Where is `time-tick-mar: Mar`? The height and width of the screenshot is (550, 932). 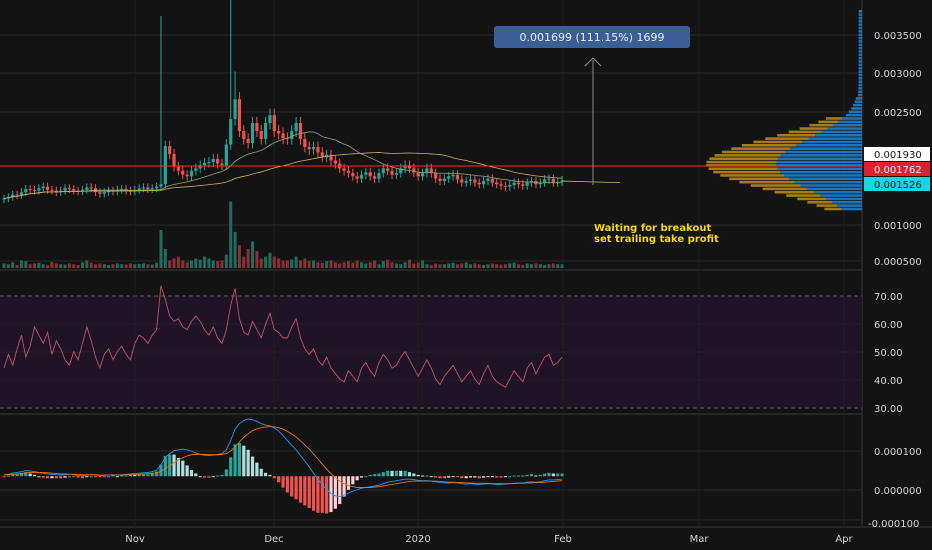 time-tick-mar: Mar is located at coordinates (700, 539).